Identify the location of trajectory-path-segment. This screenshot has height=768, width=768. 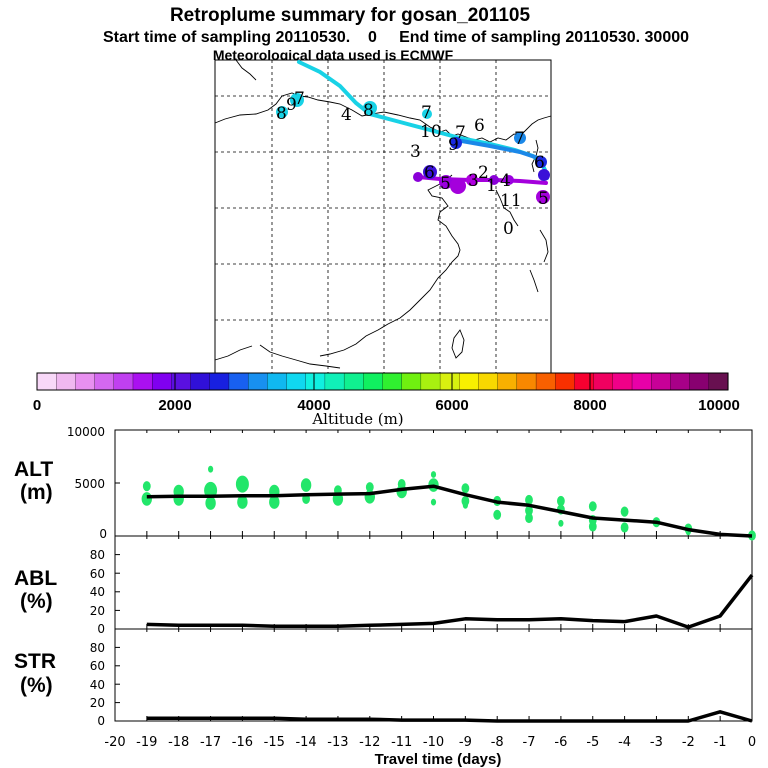
(497, 149).